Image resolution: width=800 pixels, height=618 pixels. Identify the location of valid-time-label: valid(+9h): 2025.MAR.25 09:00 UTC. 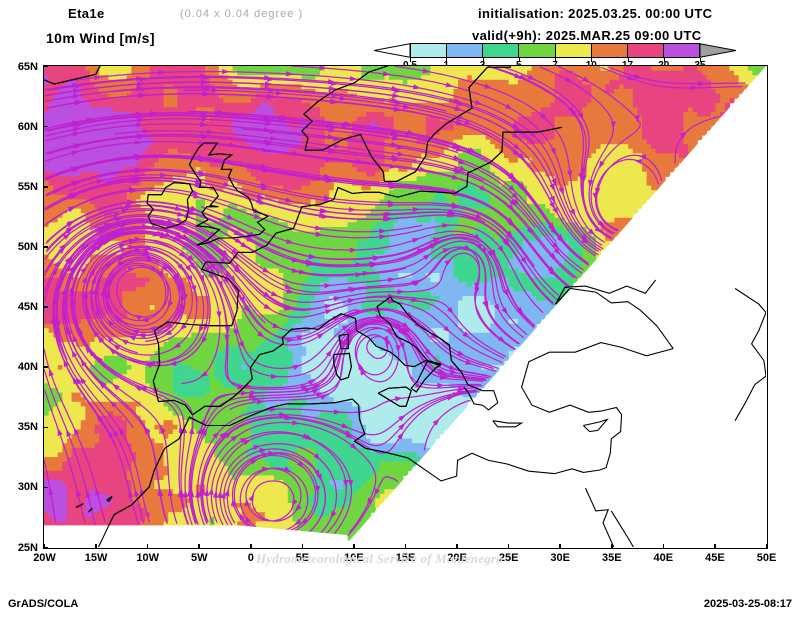
(587, 35).